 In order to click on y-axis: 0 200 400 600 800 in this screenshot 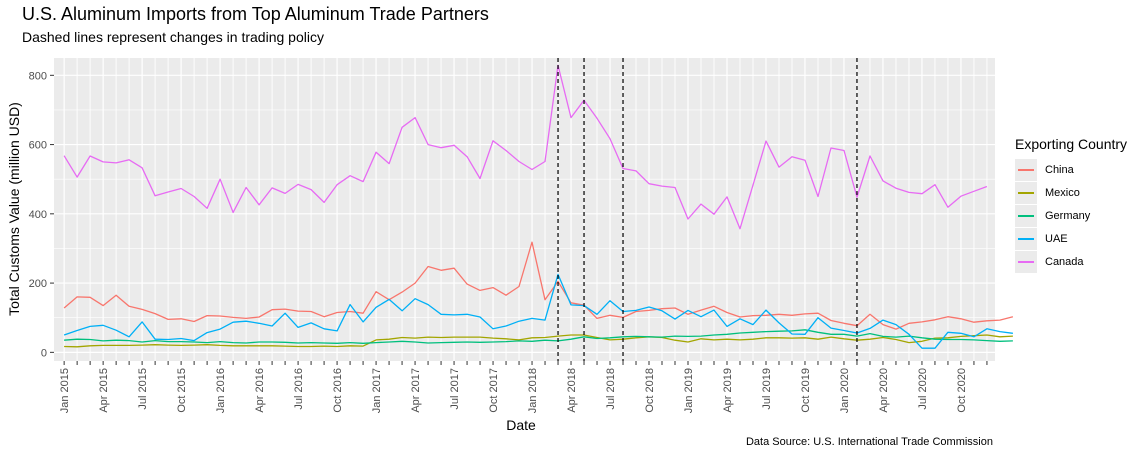, I will do `click(41, 214)`.